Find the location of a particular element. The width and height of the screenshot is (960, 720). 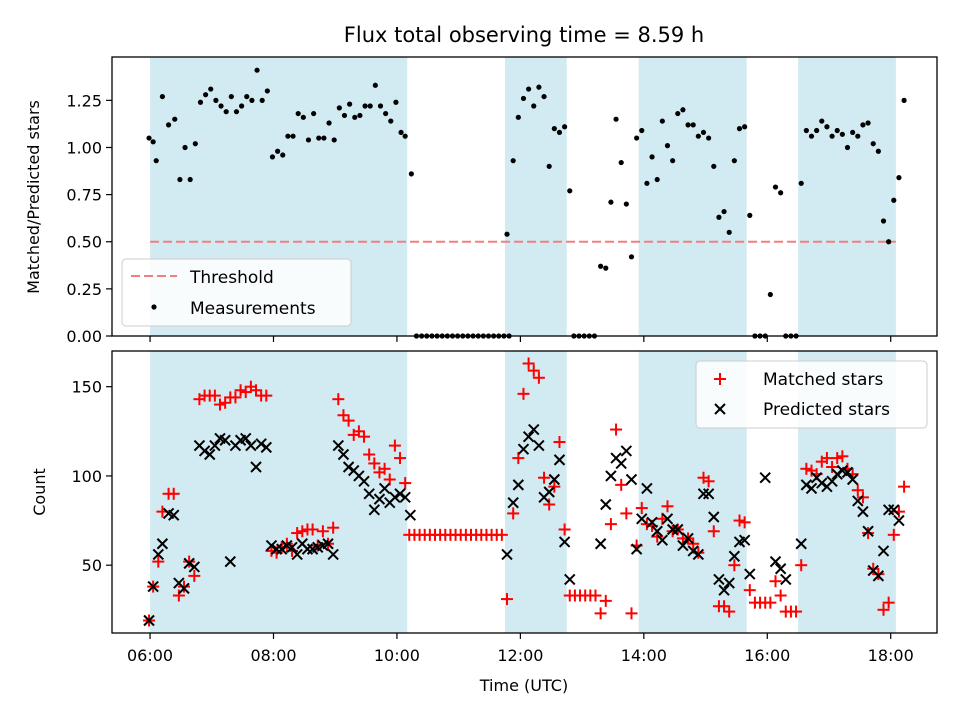

x-tick-label: 14:00 is located at coordinates (644, 655).